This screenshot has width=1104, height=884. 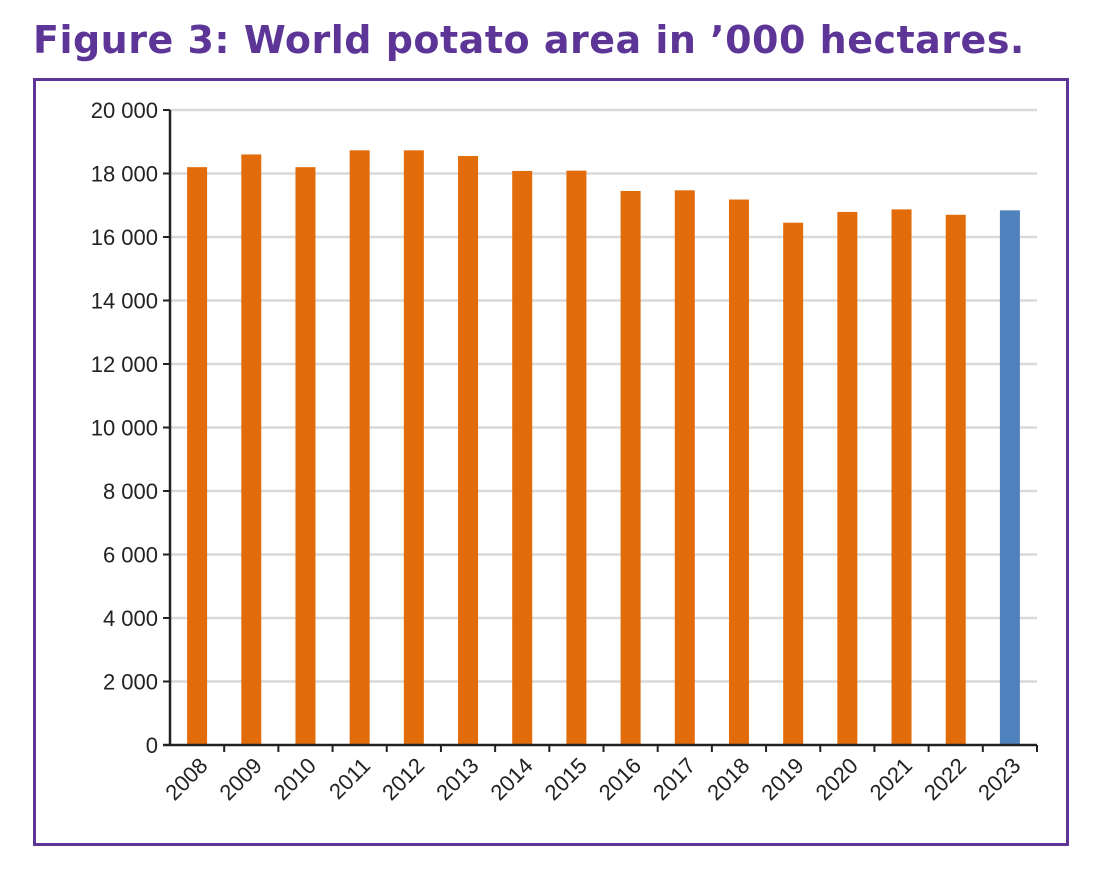 What do you see at coordinates (468, 451) in the screenshot?
I see `bar-2013` at bounding box center [468, 451].